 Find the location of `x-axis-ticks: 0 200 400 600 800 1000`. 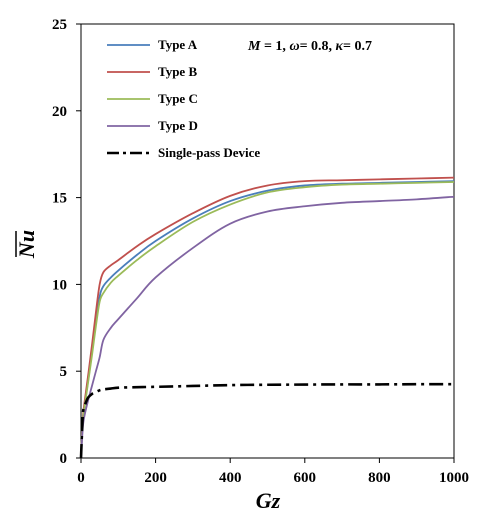

x-axis-ticks: 0 200 400 600 800 1000 is located at coordinates (273, 472).